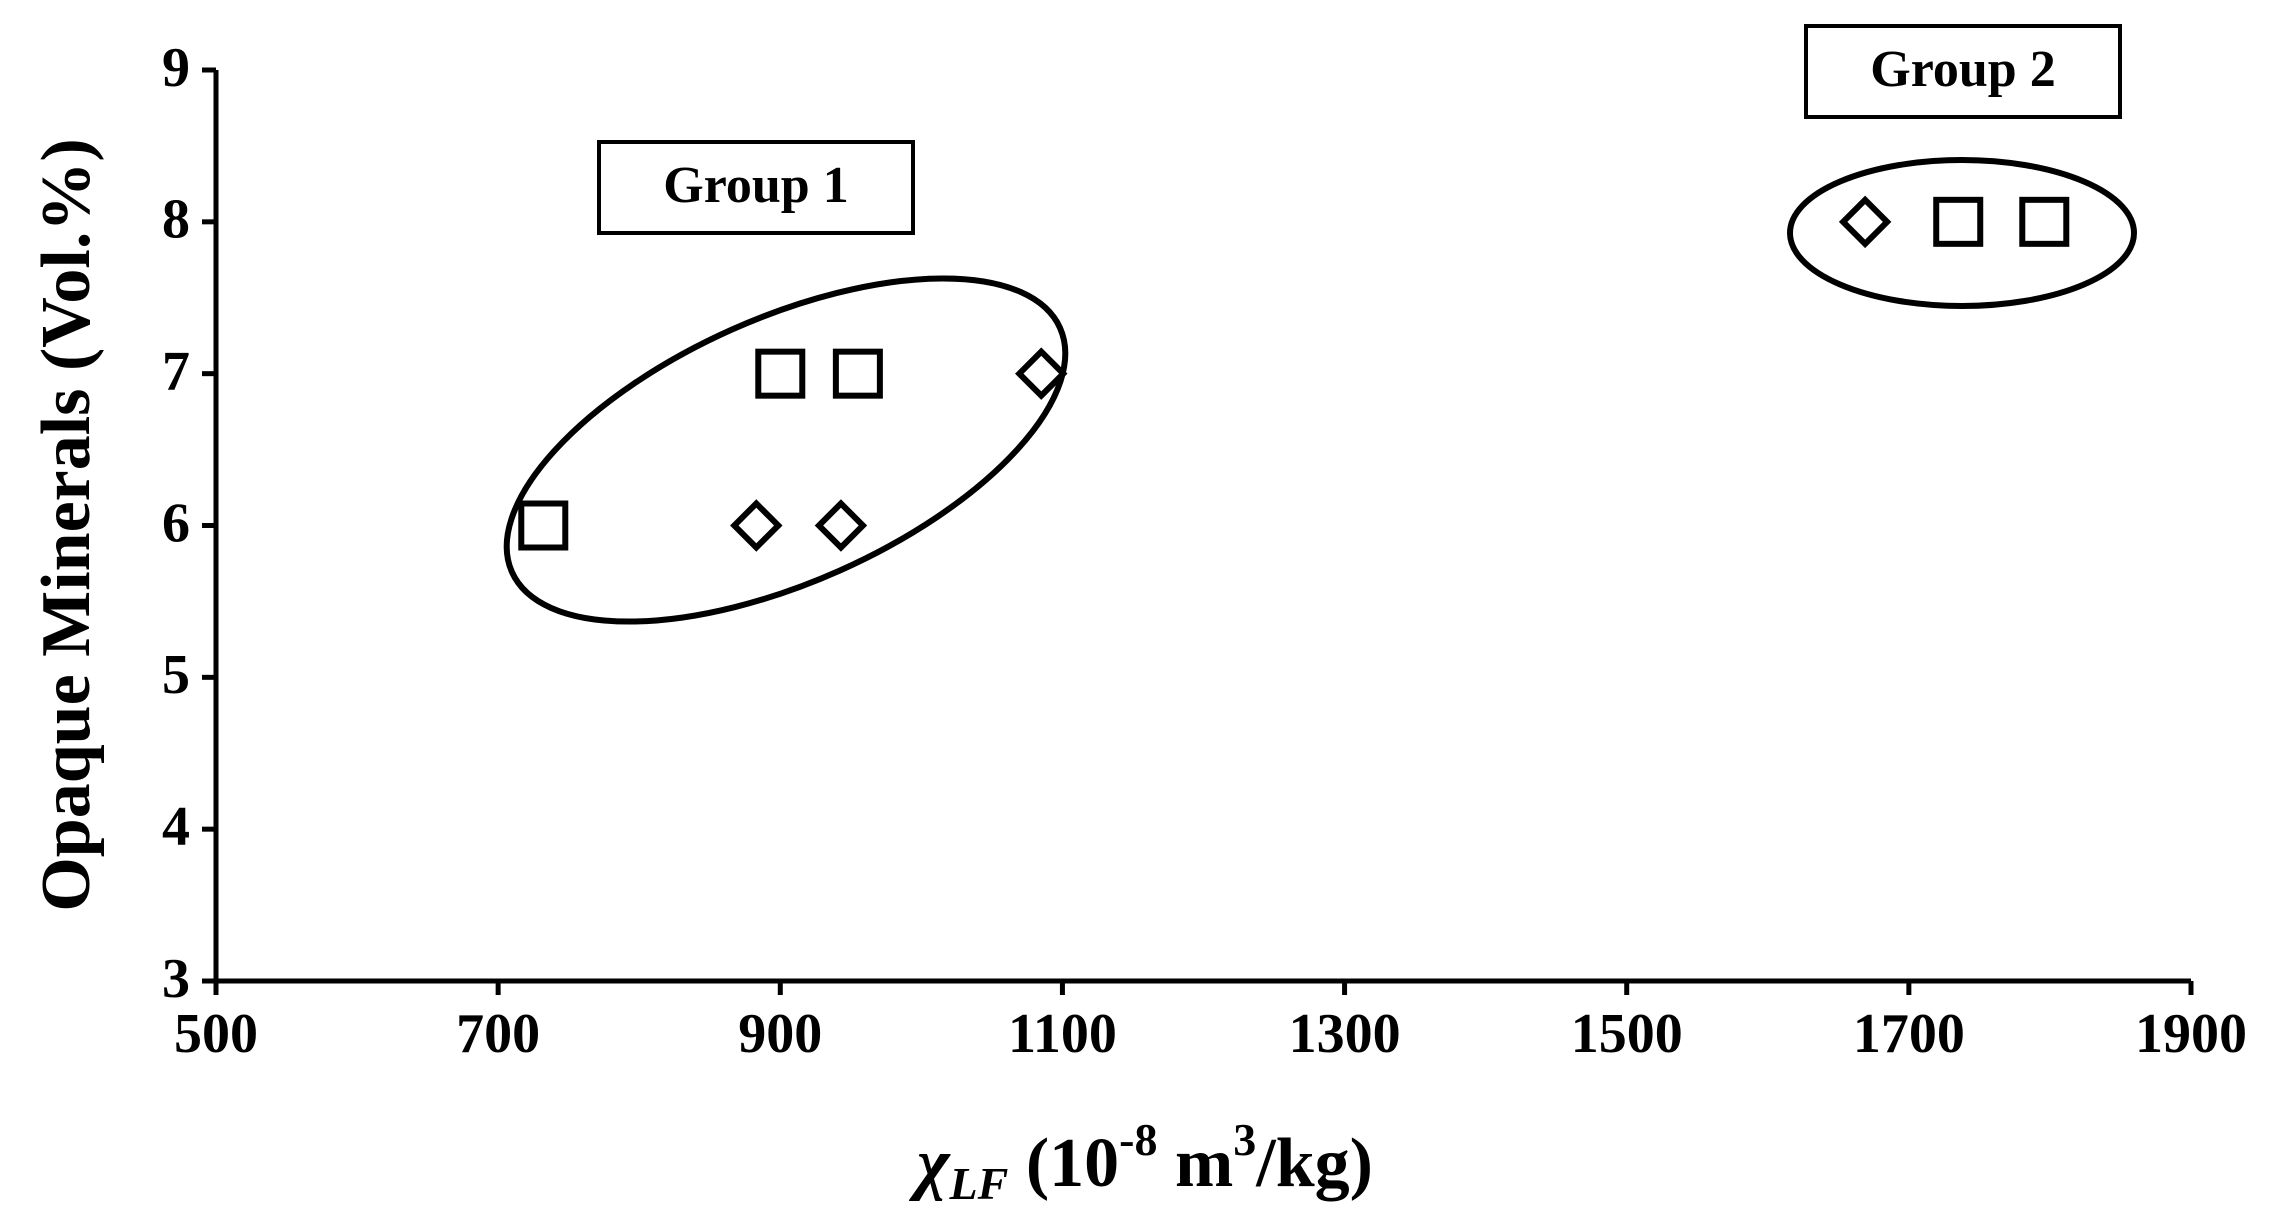 This screenshot has height=1215, width=2279. What do you see at coordinates (979, 1183) in the screenshot?
I see `x-axis-label-part: LF` at bounding box center [979, 1183].